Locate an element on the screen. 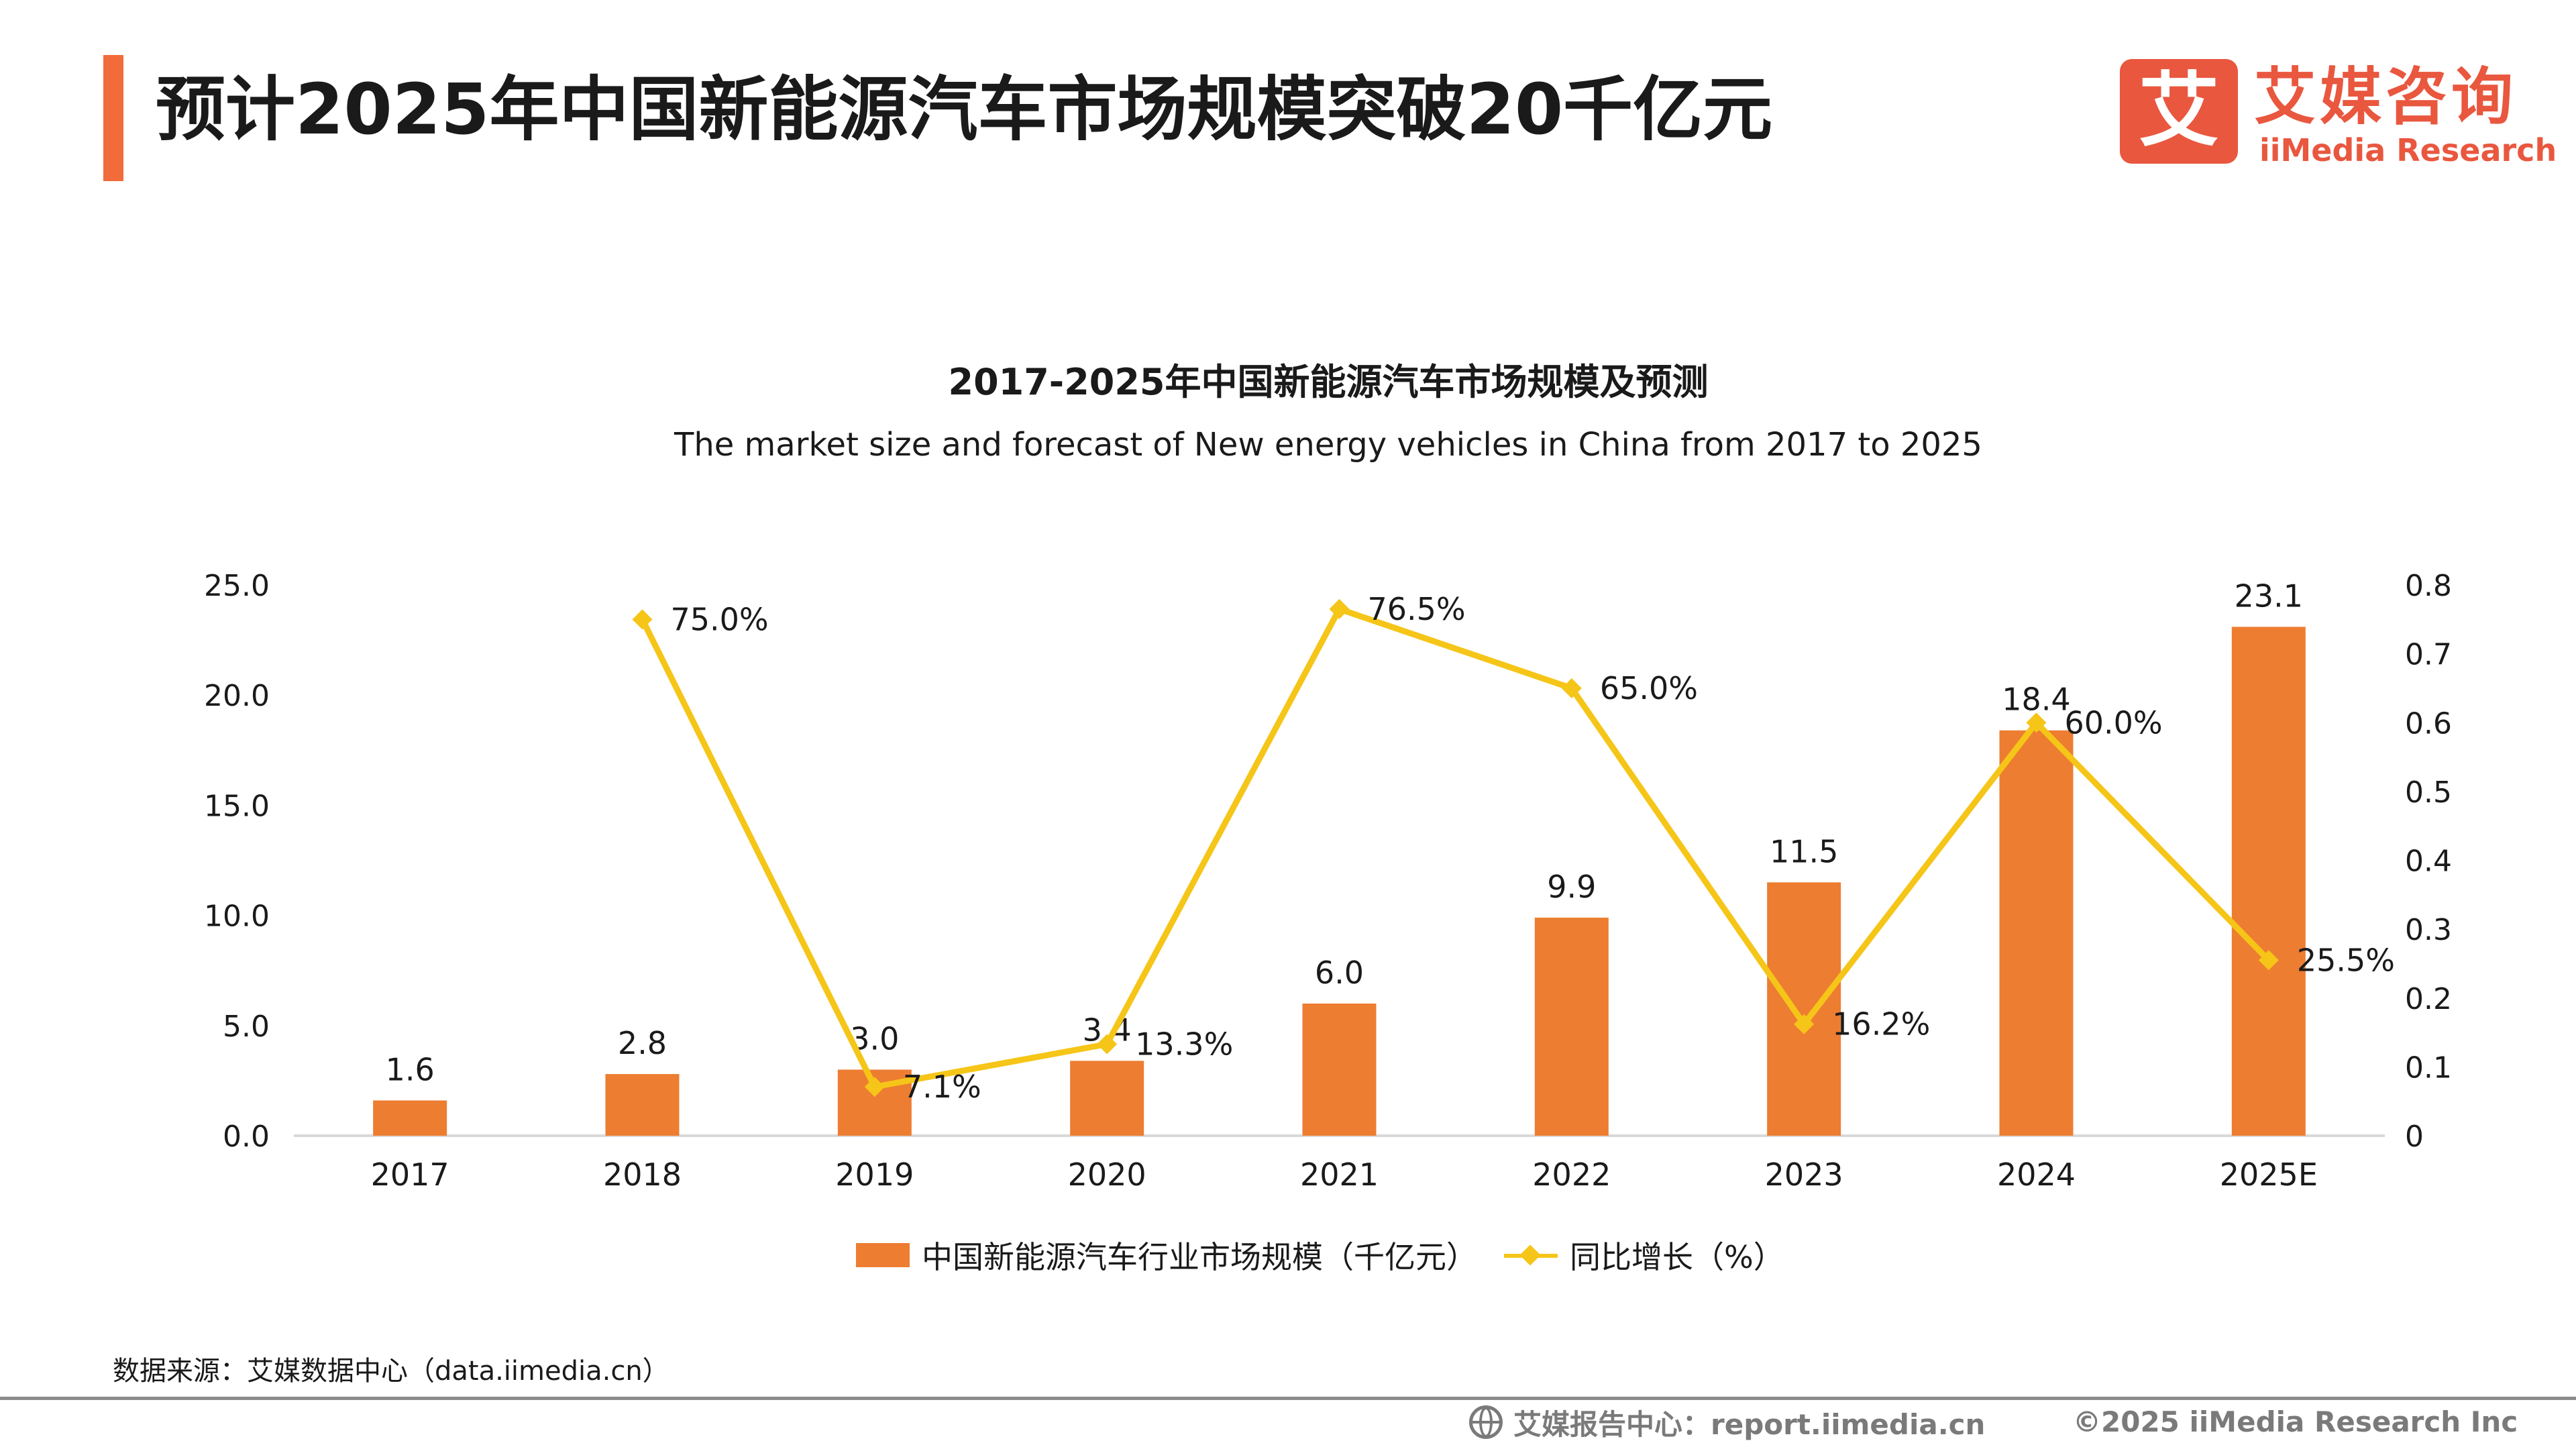 The image size is (2576, 1449). x-tick-label: 2017 is located at coordinates (410, 1175).